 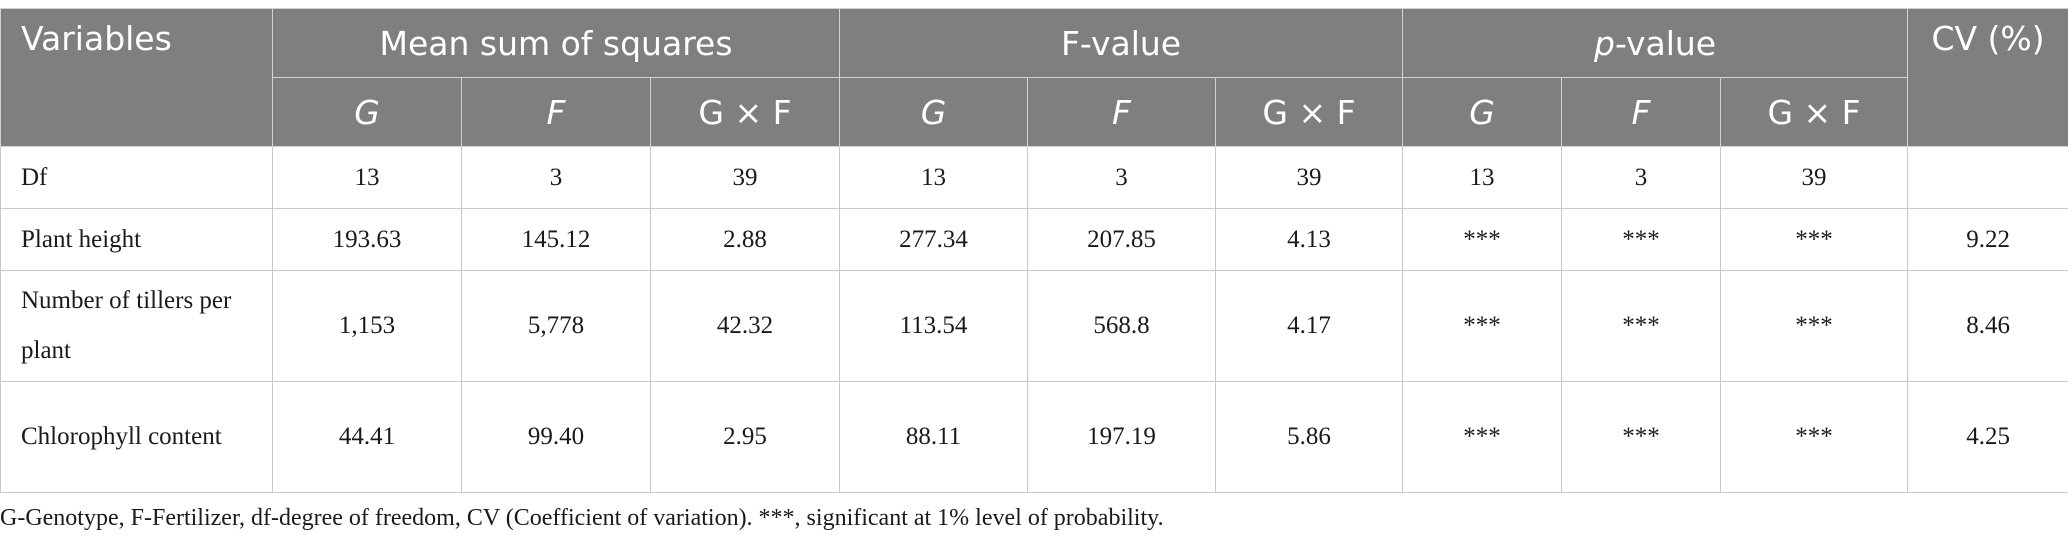 What do you see at coordinates (556, 437) in the screenshot?
I see `table-cell: 99.40` at bounding box center [556, 437].